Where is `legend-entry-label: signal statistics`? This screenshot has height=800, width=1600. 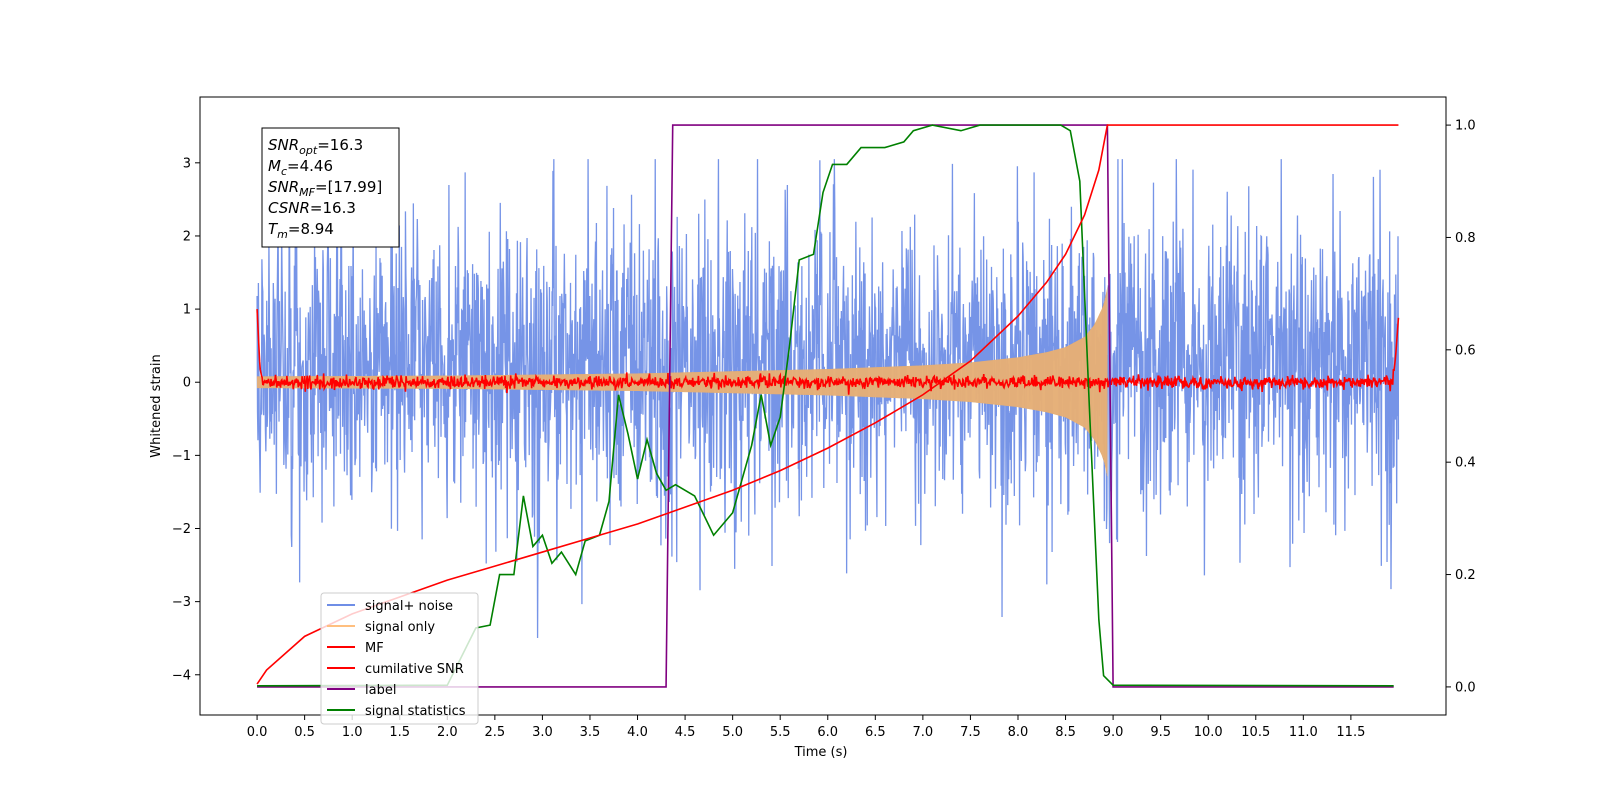 legend-entry-label: signal statistics is located at coordinates (415, 711).